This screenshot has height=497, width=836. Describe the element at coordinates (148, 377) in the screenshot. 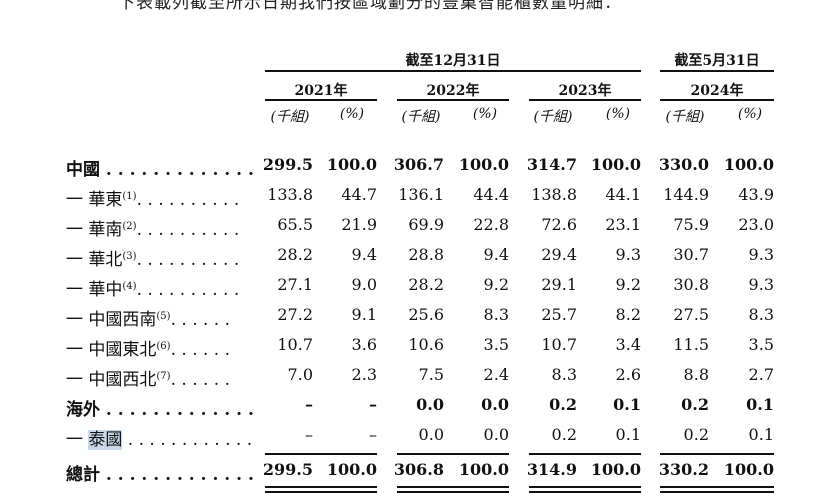

I see `row-label: 一 中國西北(7). . . . . .` at that location.